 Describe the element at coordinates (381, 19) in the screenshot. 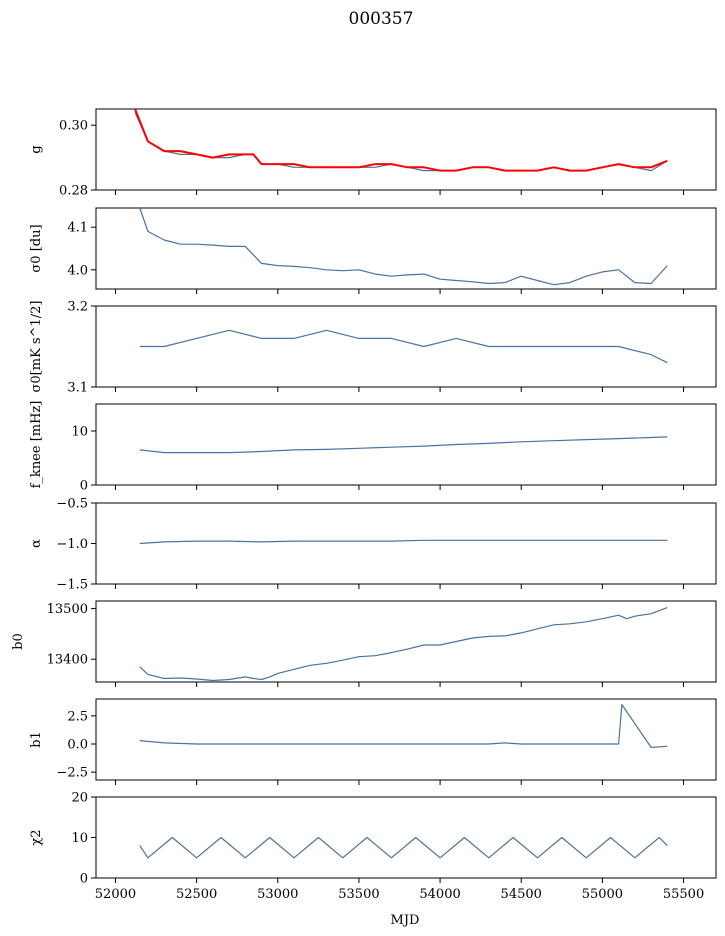

I see `figure-title: 000357` at that location.